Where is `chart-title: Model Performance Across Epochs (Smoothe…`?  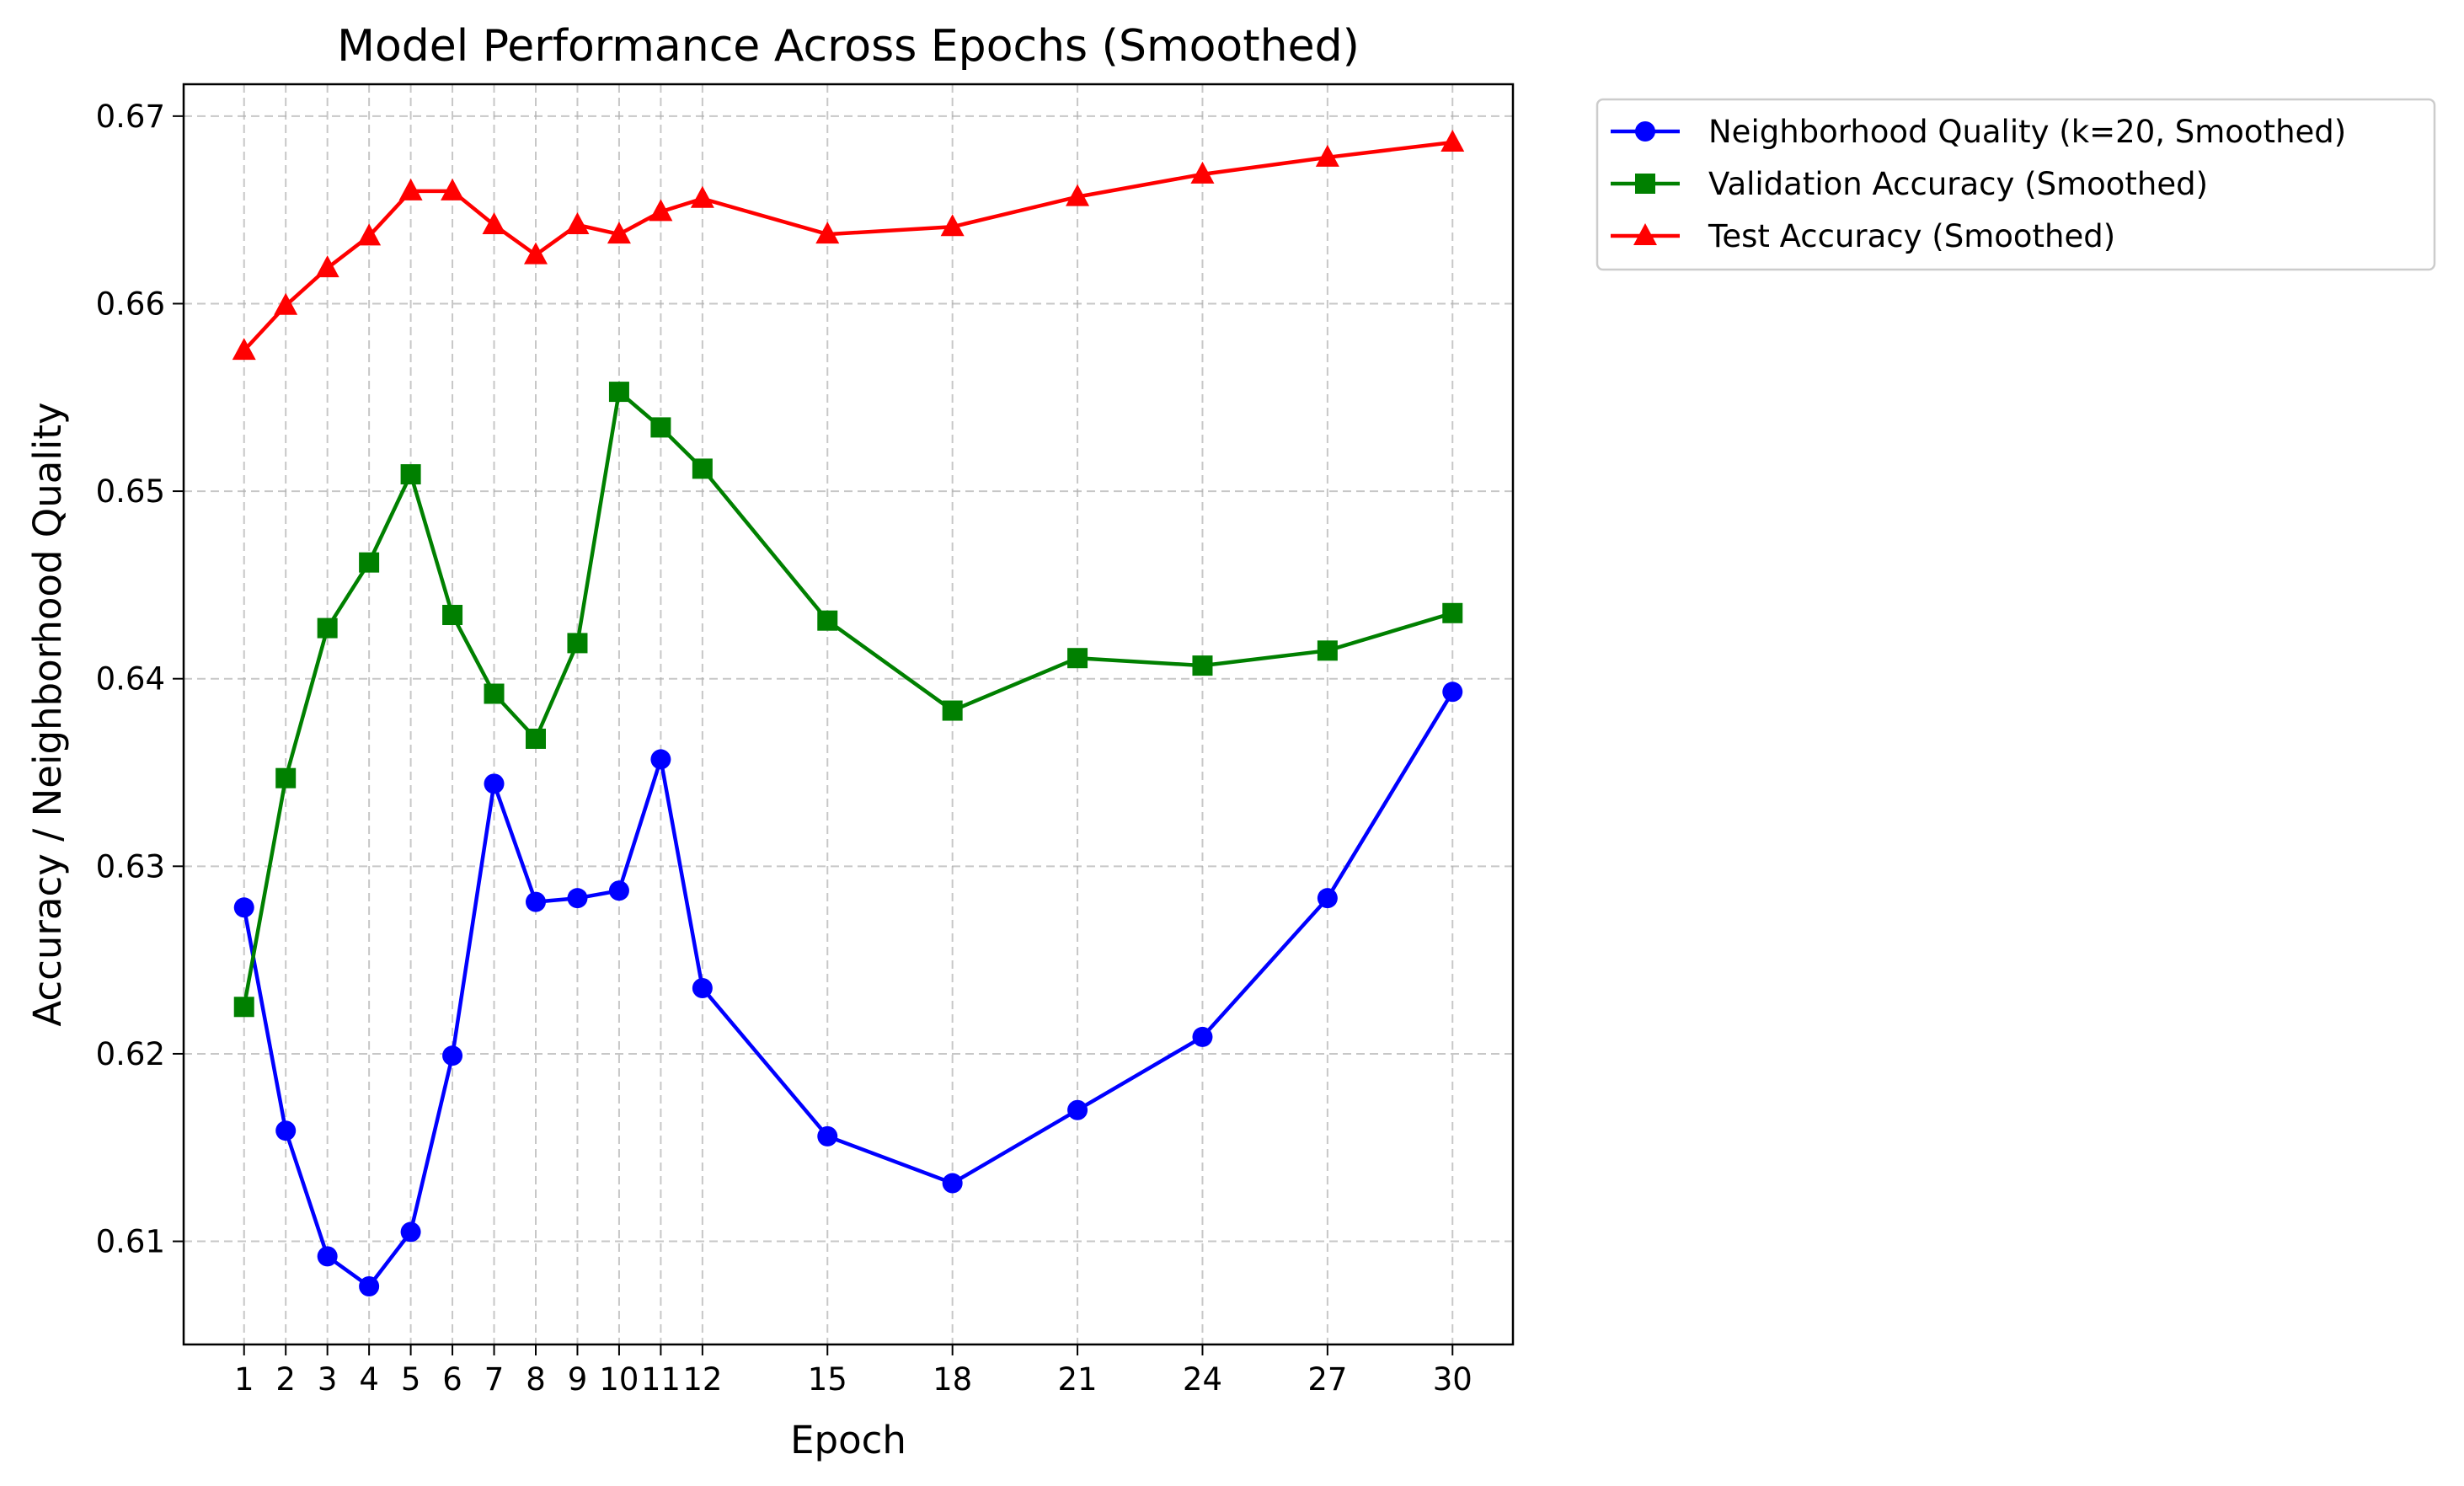 chart-title: Model Performance Across Epochs (Smoothe… is located at coordinates (848, 46).